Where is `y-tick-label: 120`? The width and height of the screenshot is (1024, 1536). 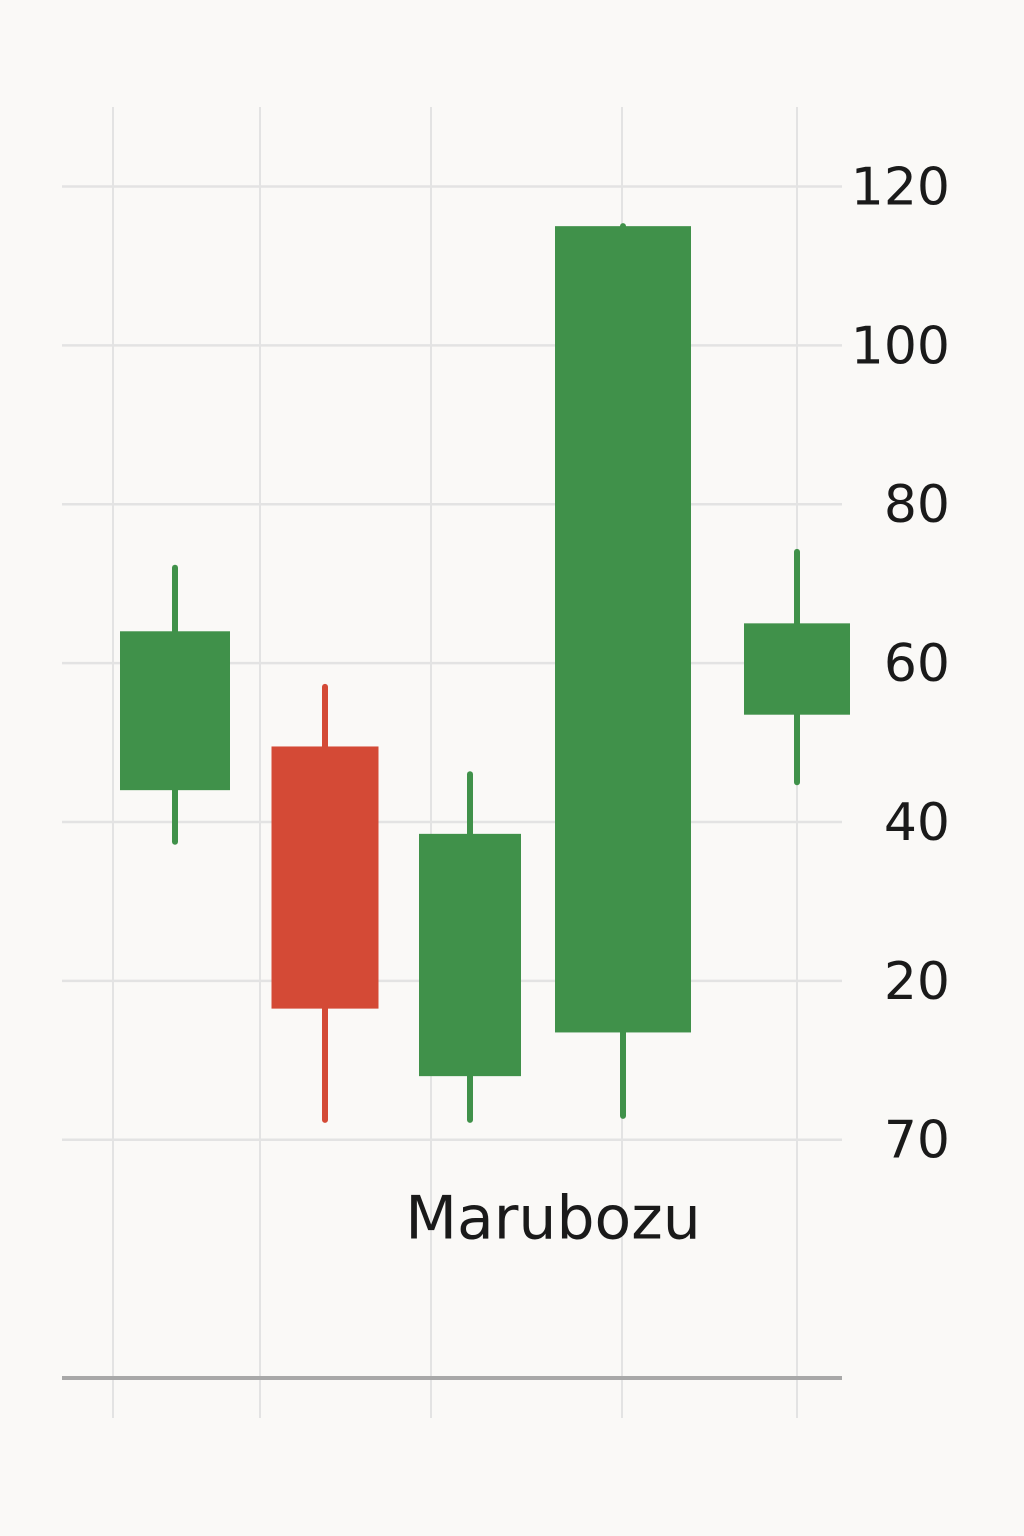 y-tick-label: 120 is located at coordinates (900, 187).